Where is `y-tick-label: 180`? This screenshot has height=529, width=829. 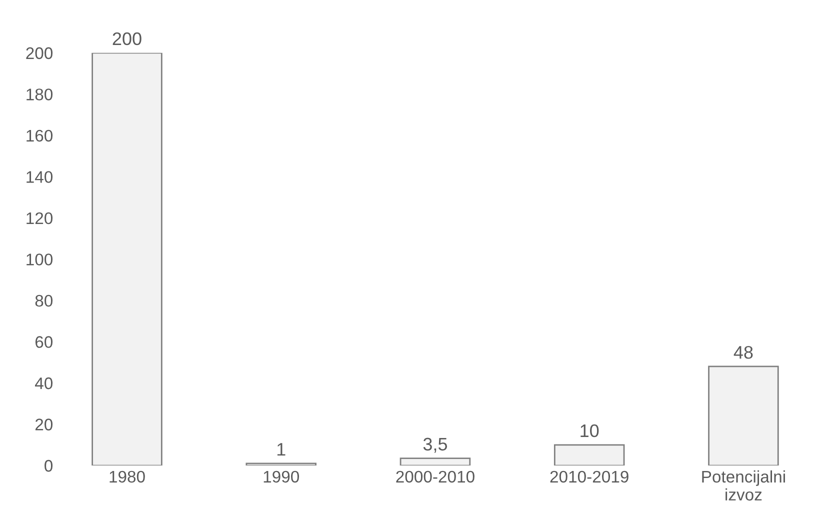 y-tick-label: 180 is located at coordinates (39, 94).